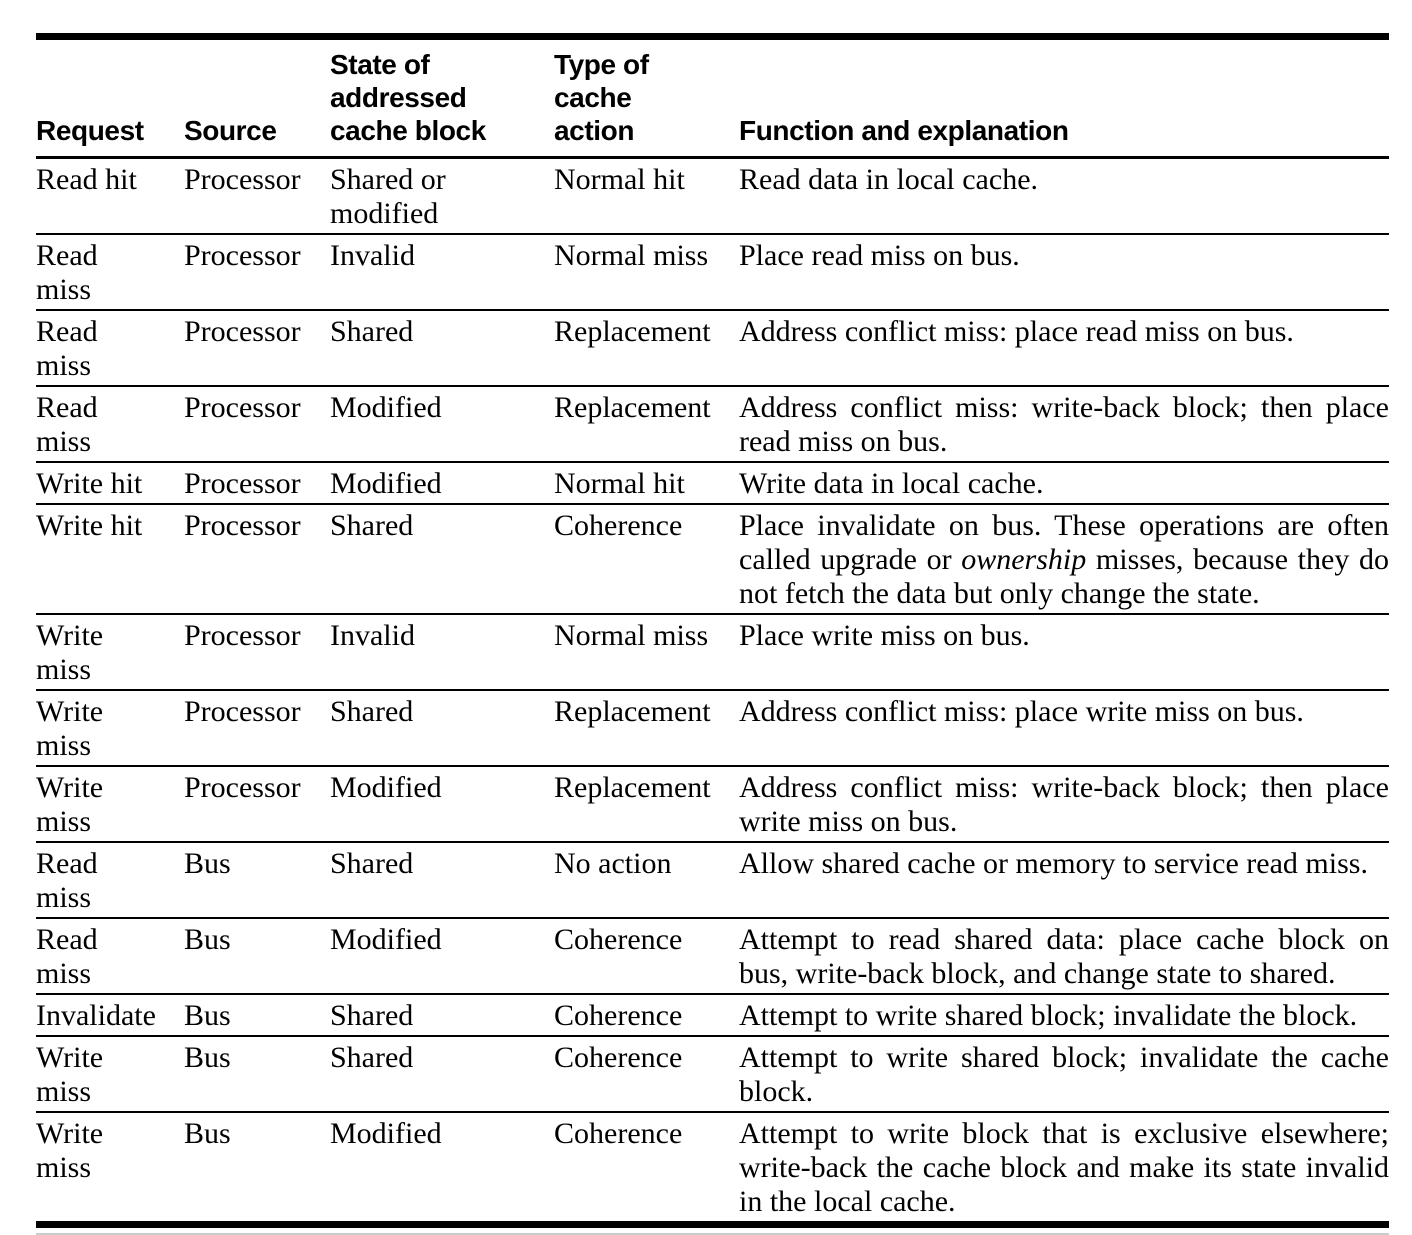 The image size is (1412, 1235). I want to click on column-header-source: Source, so click(230, 130).